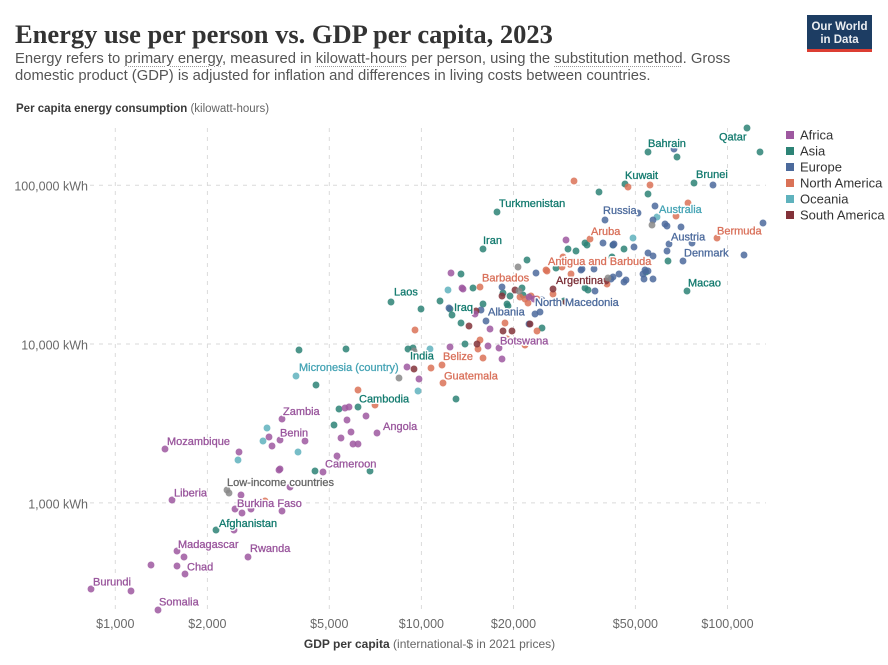  I want to click on svg-text: Rwanda, so click(270, 549).